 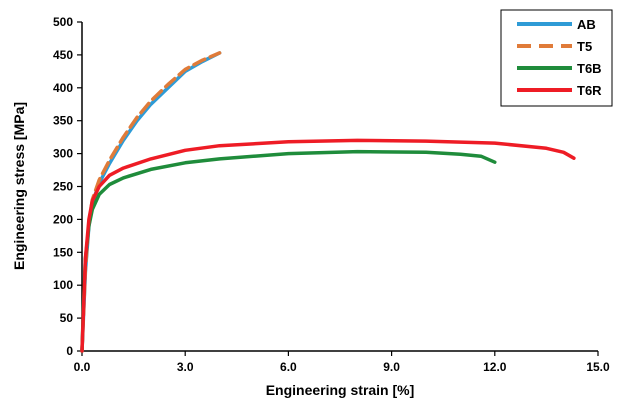 What do you see at coordinates (185, 367) in the screenshot?
I see `x-tick-label: 3.0` at bounding box center [185, 367].